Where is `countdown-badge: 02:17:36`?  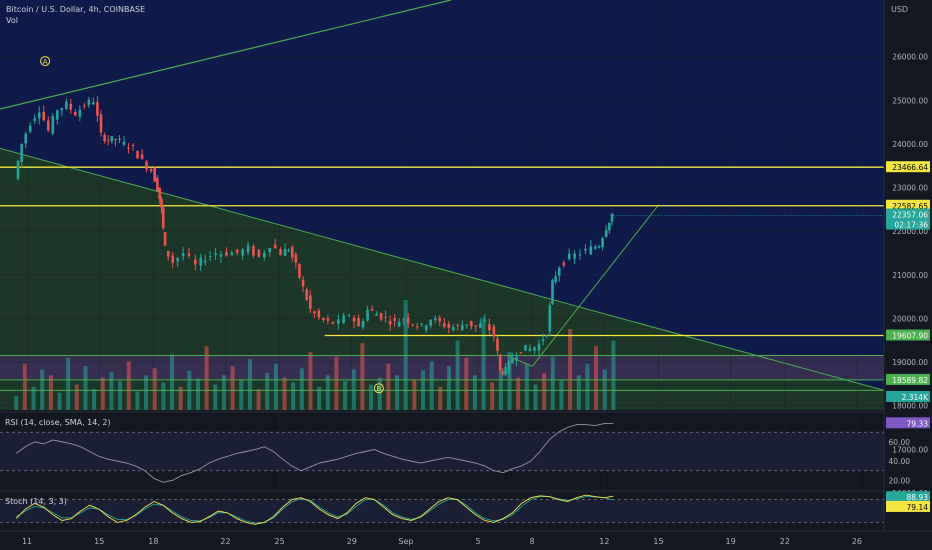
countdown-badge: 02:17:36 is located at coordinates (908, 224).